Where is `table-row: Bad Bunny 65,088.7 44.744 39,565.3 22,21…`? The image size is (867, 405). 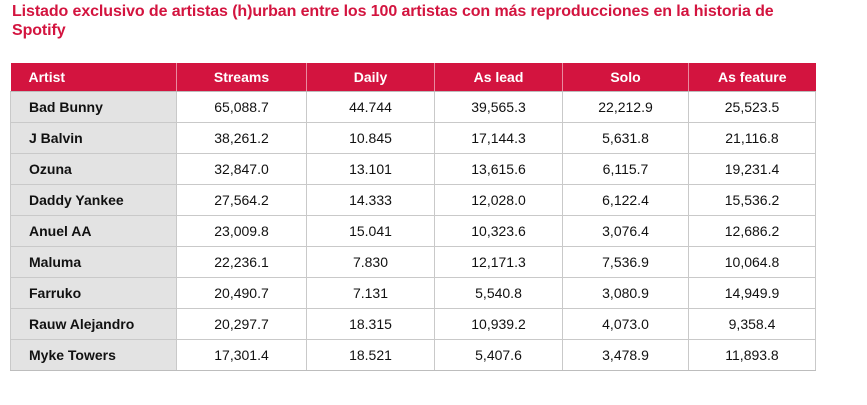
table-row: Bad Bunny 65,088.7 44.744 39,565.3 22,21… is located at coordinates (413, 107).